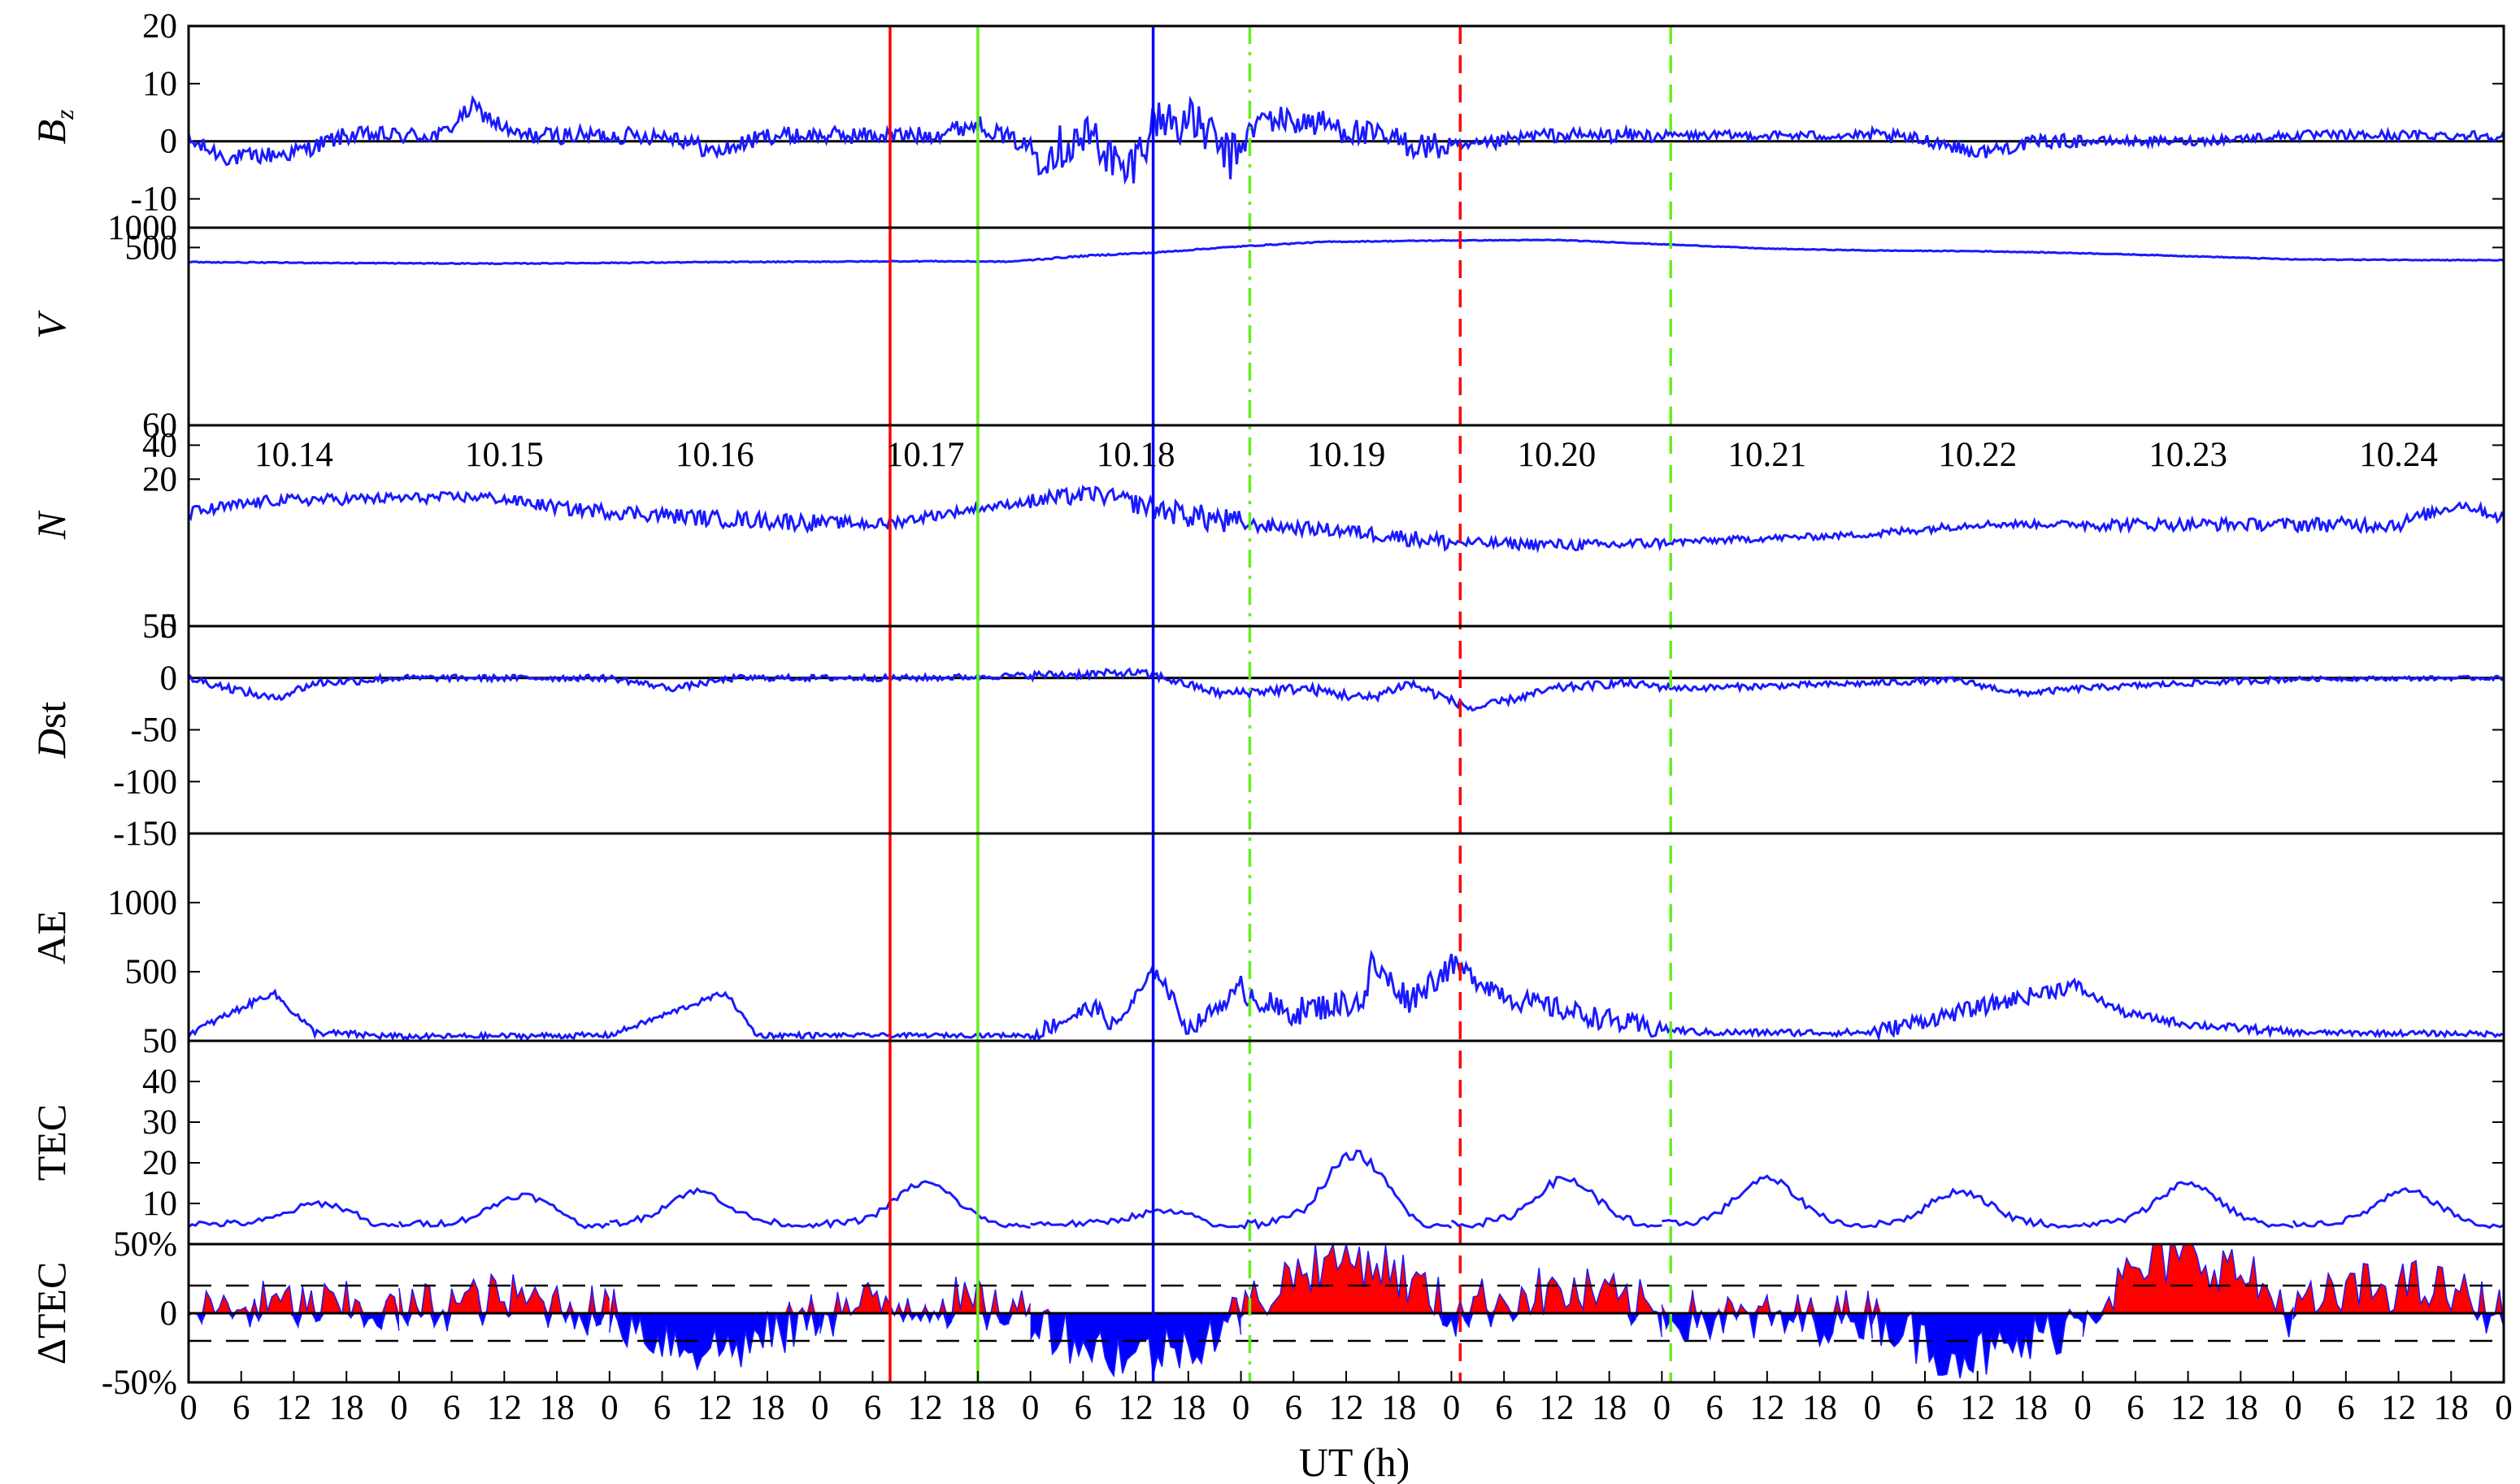 Image resolution: width=2520 pixels, height=1484 pixels. Describe the element at coordinates (145, 782) in the screenshot. I see `y-tick-label: -100` at that location.